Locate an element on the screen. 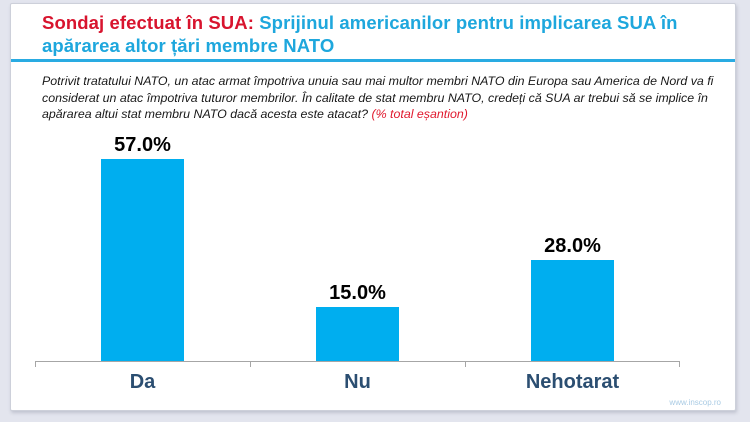 The height and width of the screenshot is (422, 750). source-website: www.inscop.ro is located at coordinates (695, 402).